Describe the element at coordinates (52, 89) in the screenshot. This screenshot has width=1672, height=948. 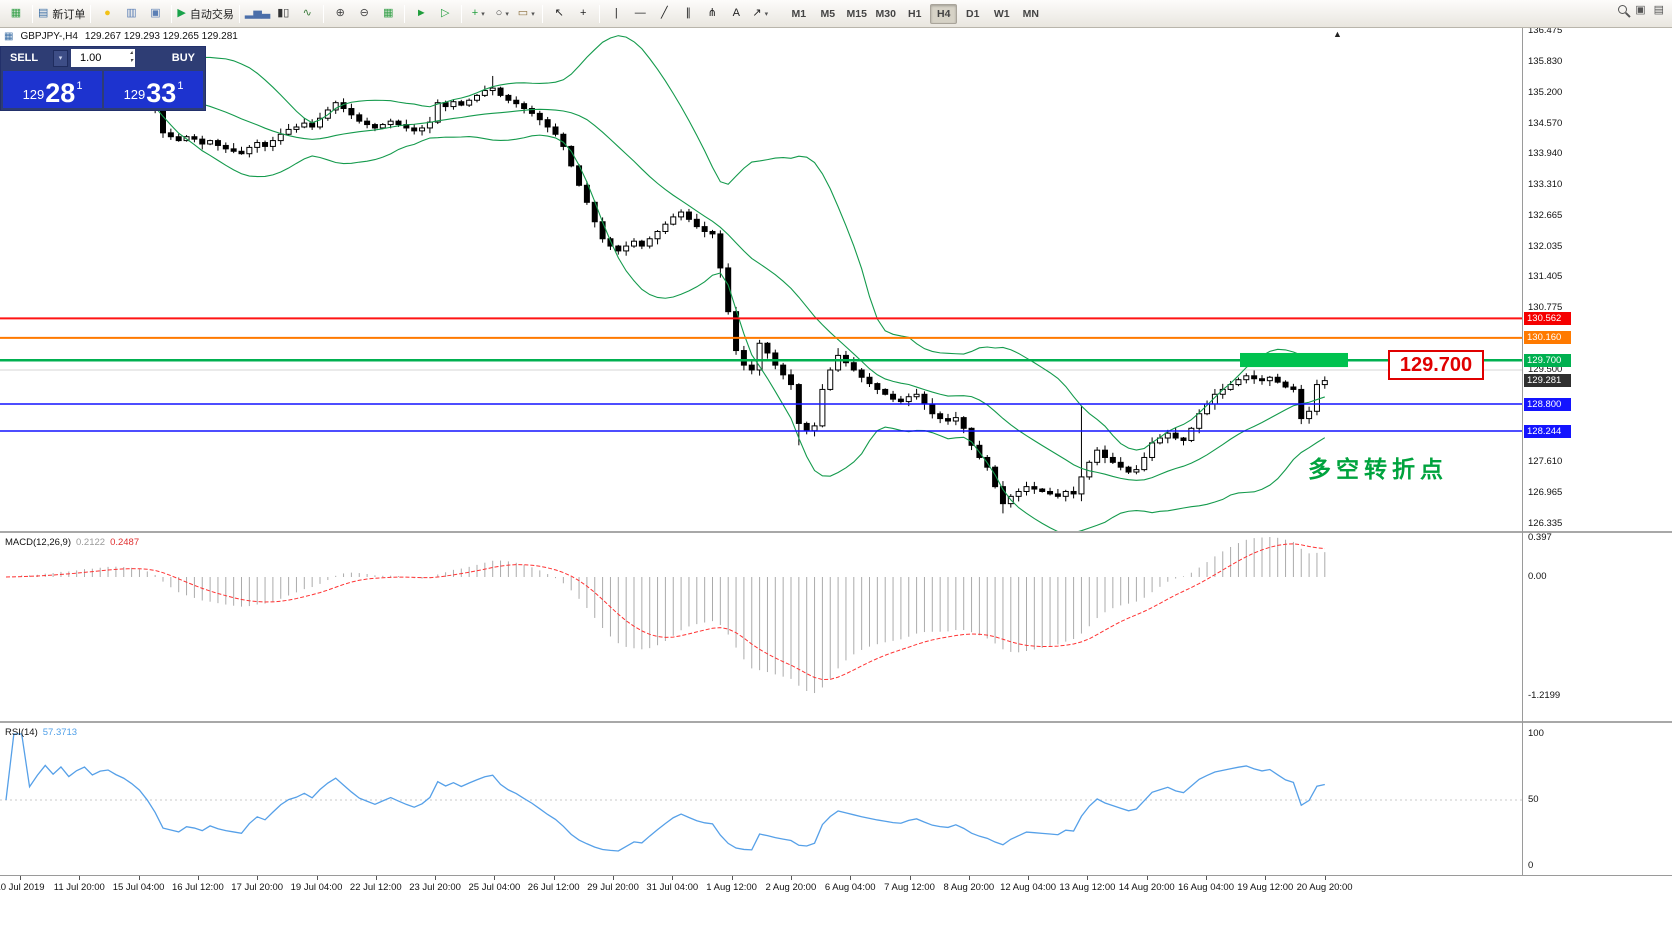
I see `sell-button: 129 28 1` at that location.